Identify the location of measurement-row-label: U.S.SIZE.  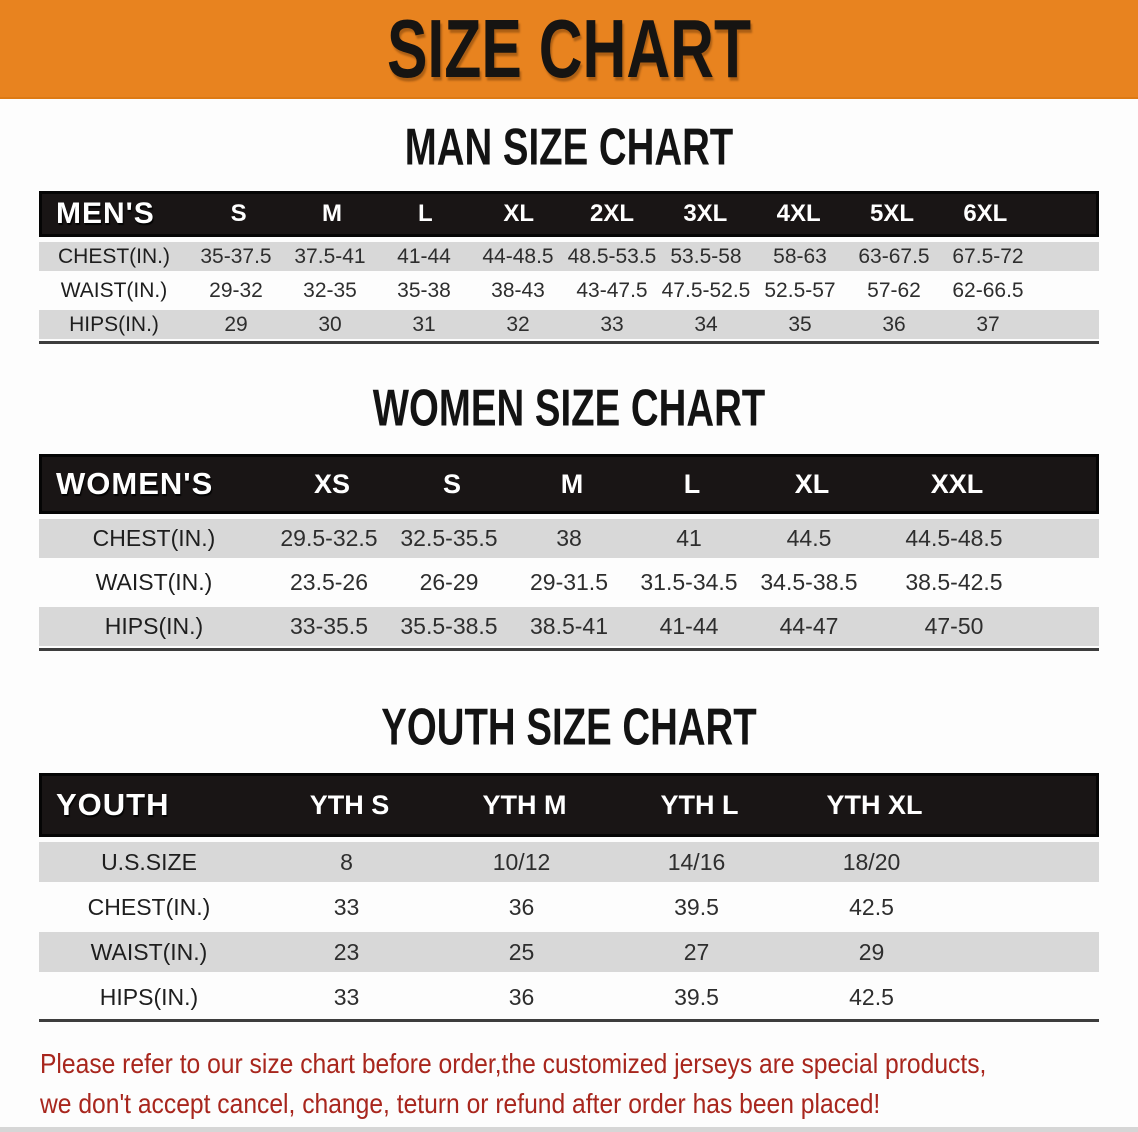
(149, 861).